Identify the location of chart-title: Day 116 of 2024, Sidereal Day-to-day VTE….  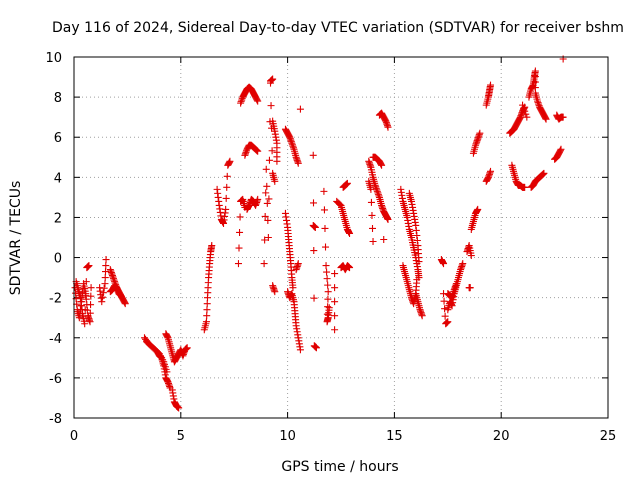
(338, 28).